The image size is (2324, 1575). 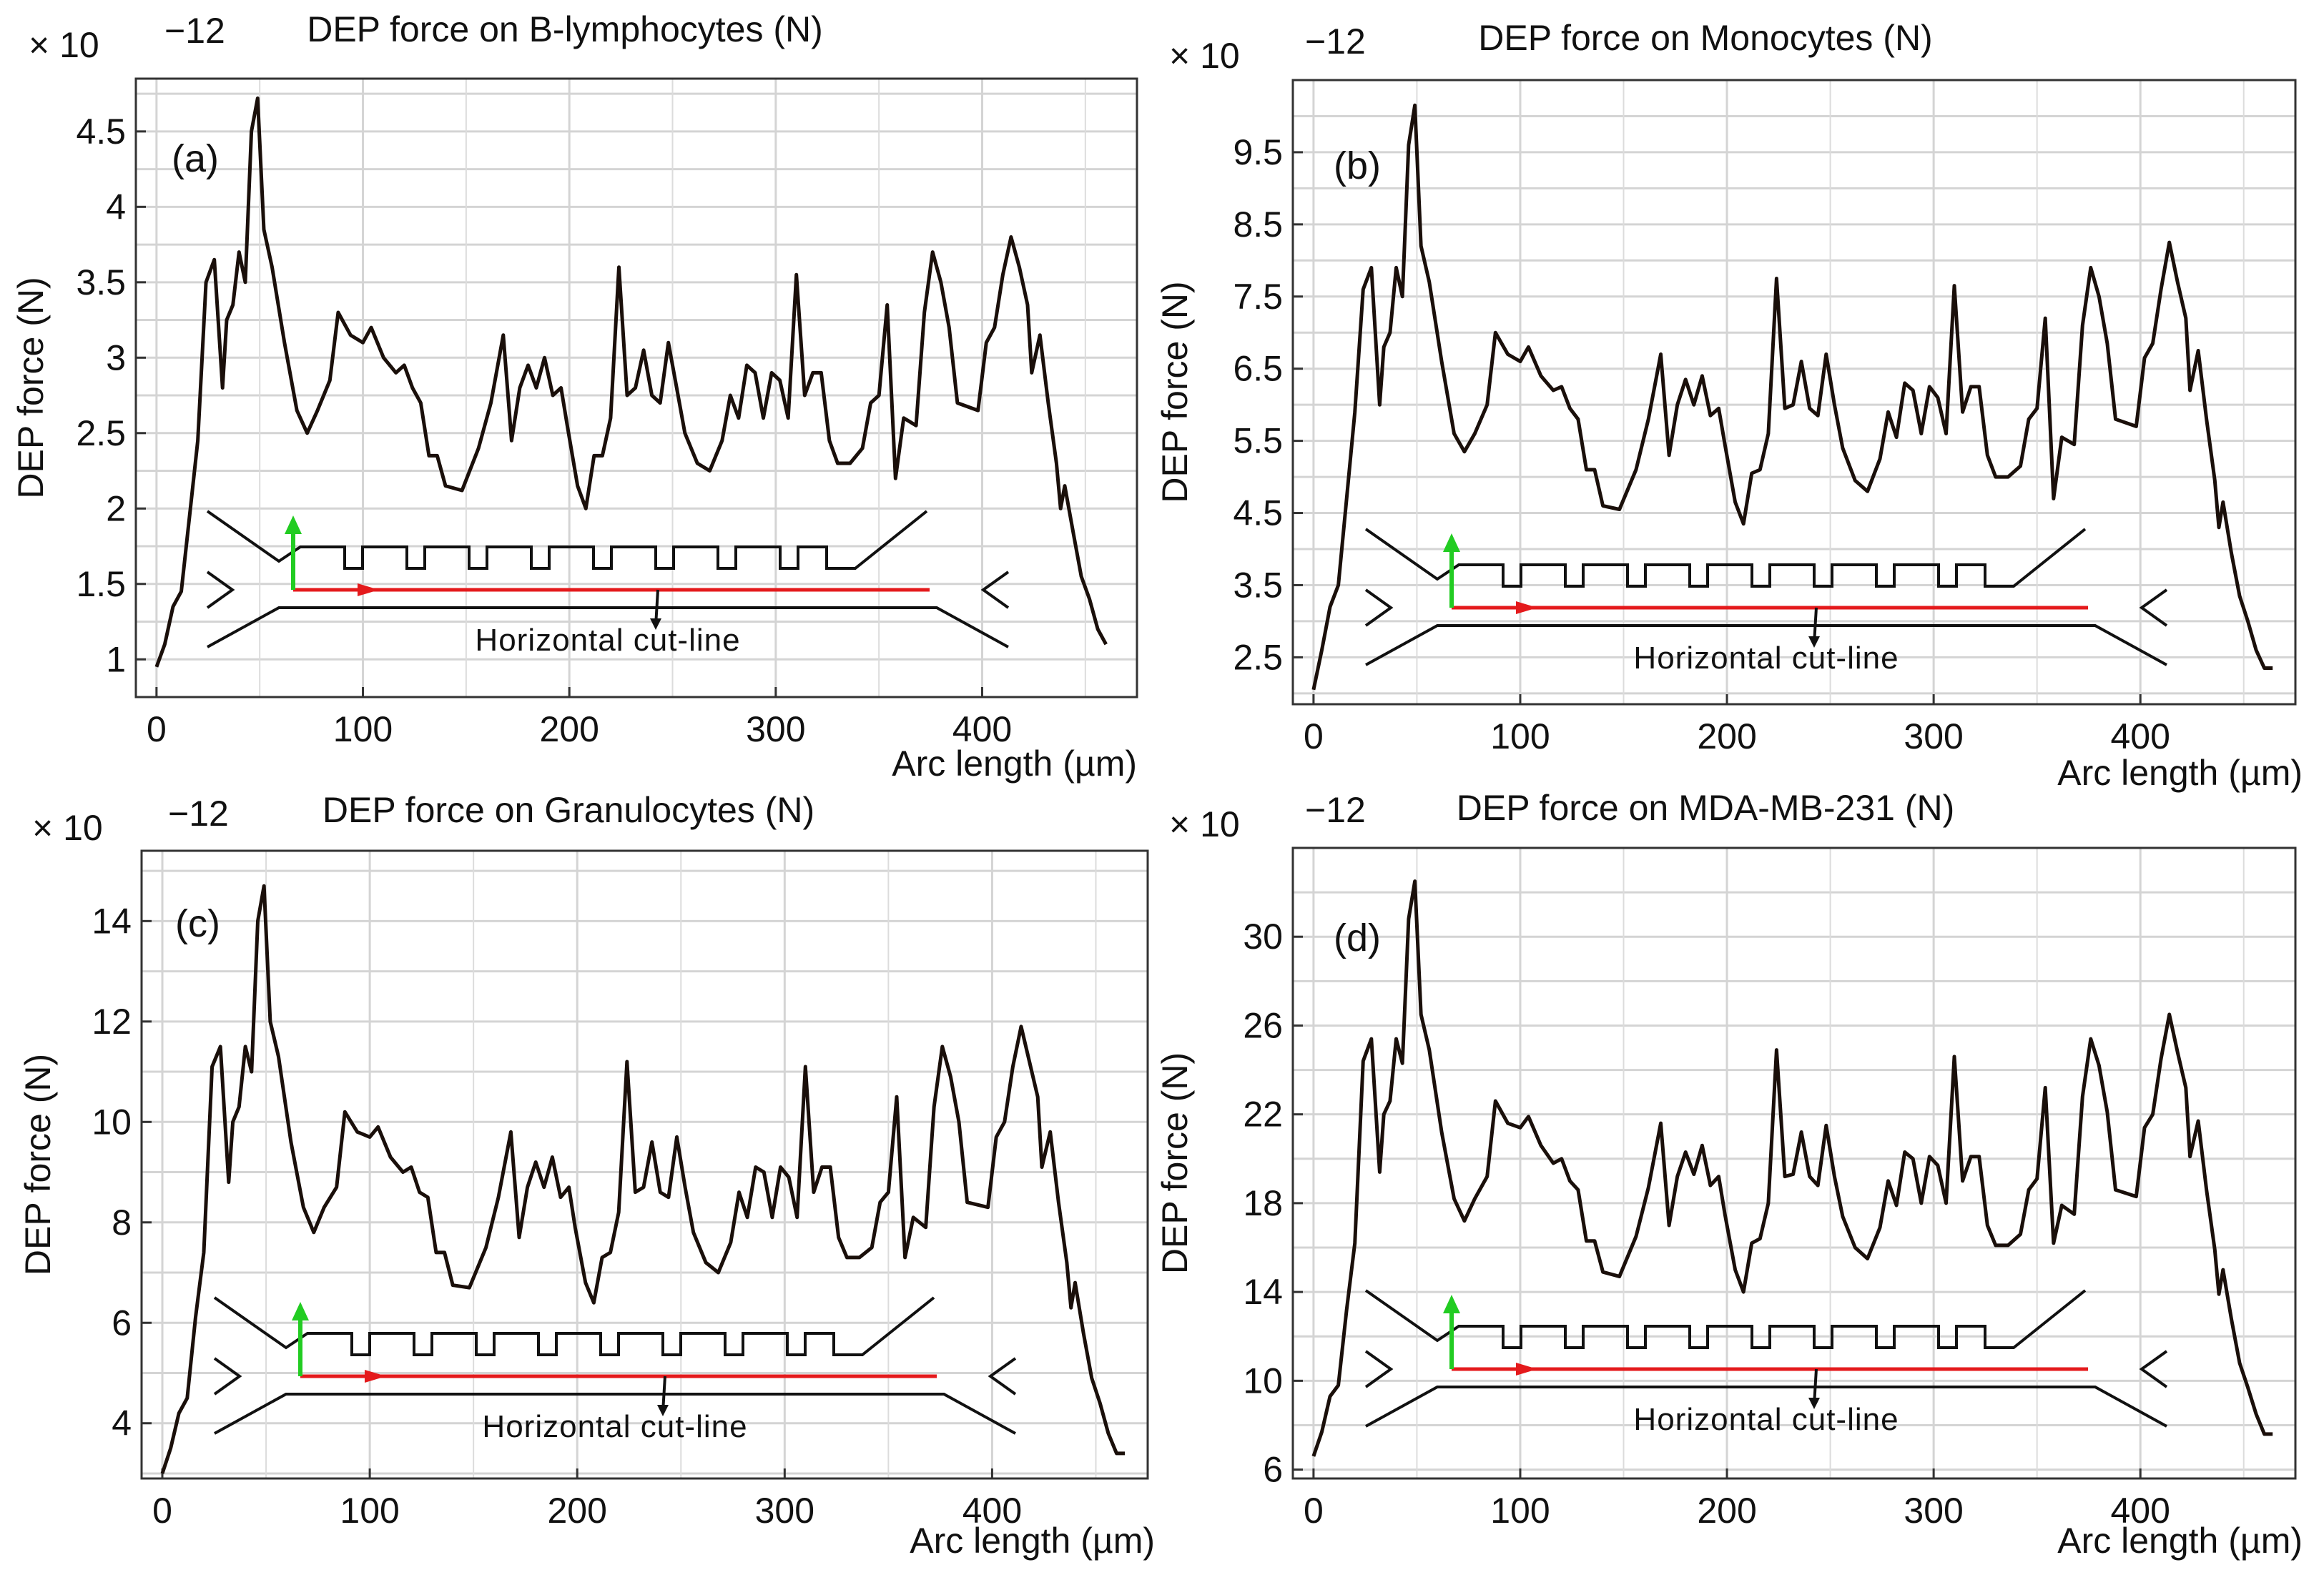 I want to click on panel-label-d: (d), so click(x=1357, y=938).